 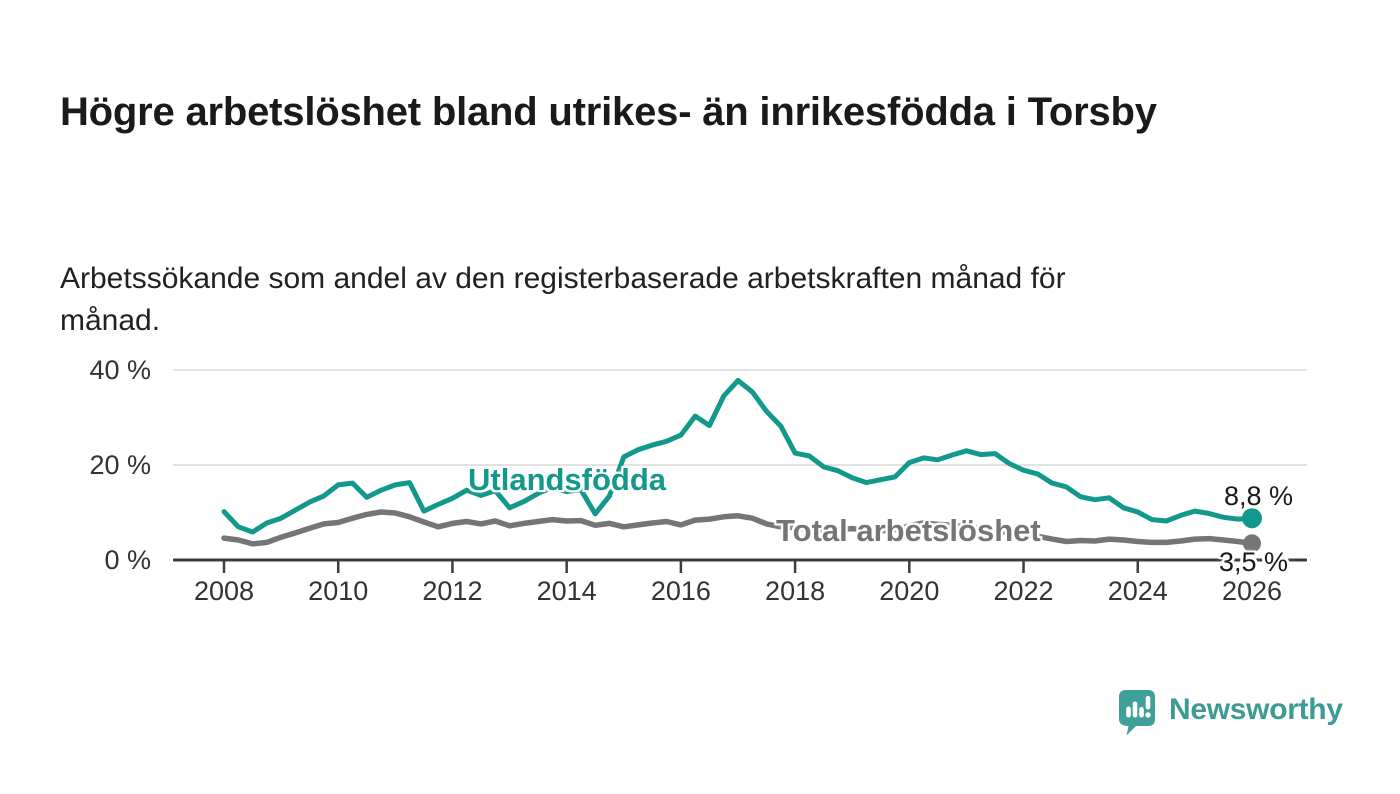 What do you see at coordinates (1259, 496) in the screenshot?
I see `end-value-utlandsfodda: 8,8 %` at bounding box center [1259, 496].